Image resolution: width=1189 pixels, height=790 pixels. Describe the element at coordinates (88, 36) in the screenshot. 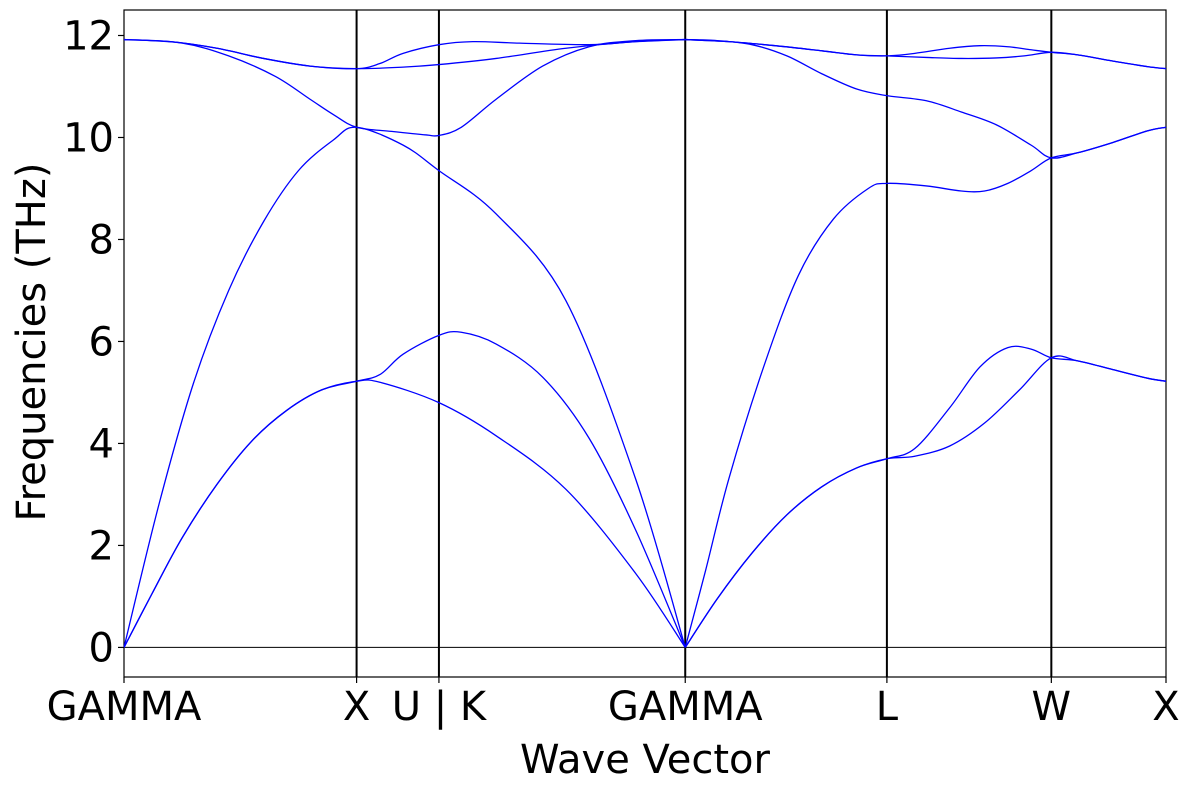

I see `y-tick-label: 12` at that location.